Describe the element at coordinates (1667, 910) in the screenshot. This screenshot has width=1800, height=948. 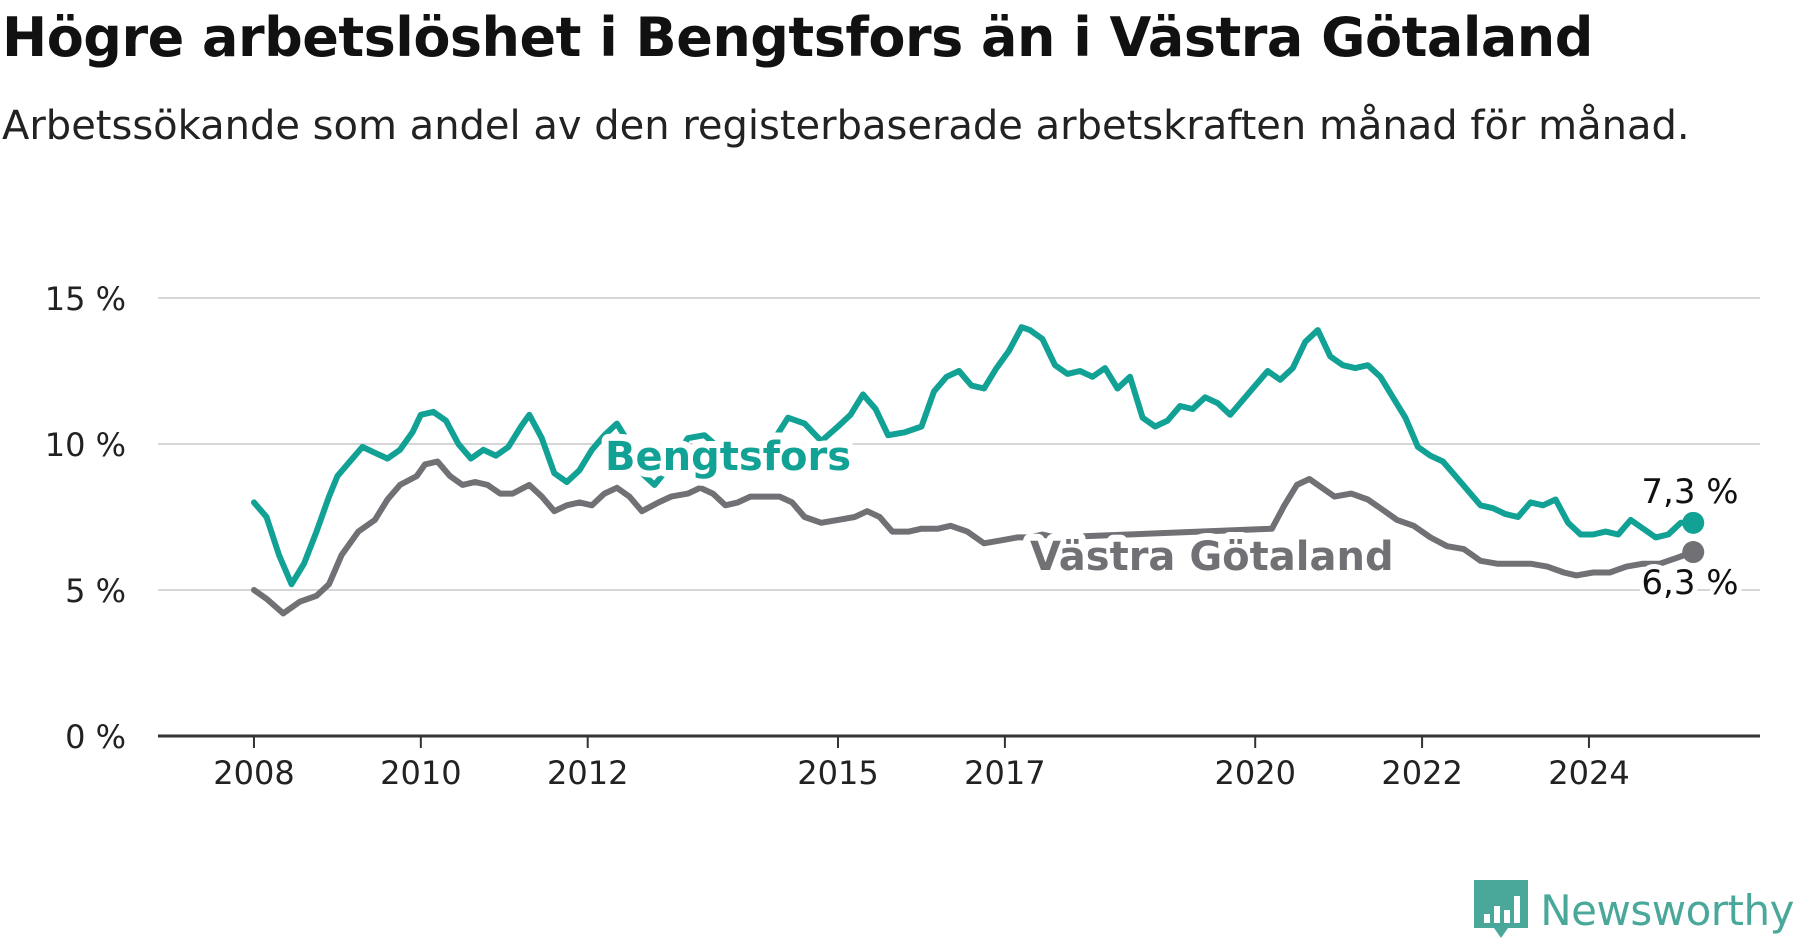
I see `brand-name: Newsworthy` at that location.